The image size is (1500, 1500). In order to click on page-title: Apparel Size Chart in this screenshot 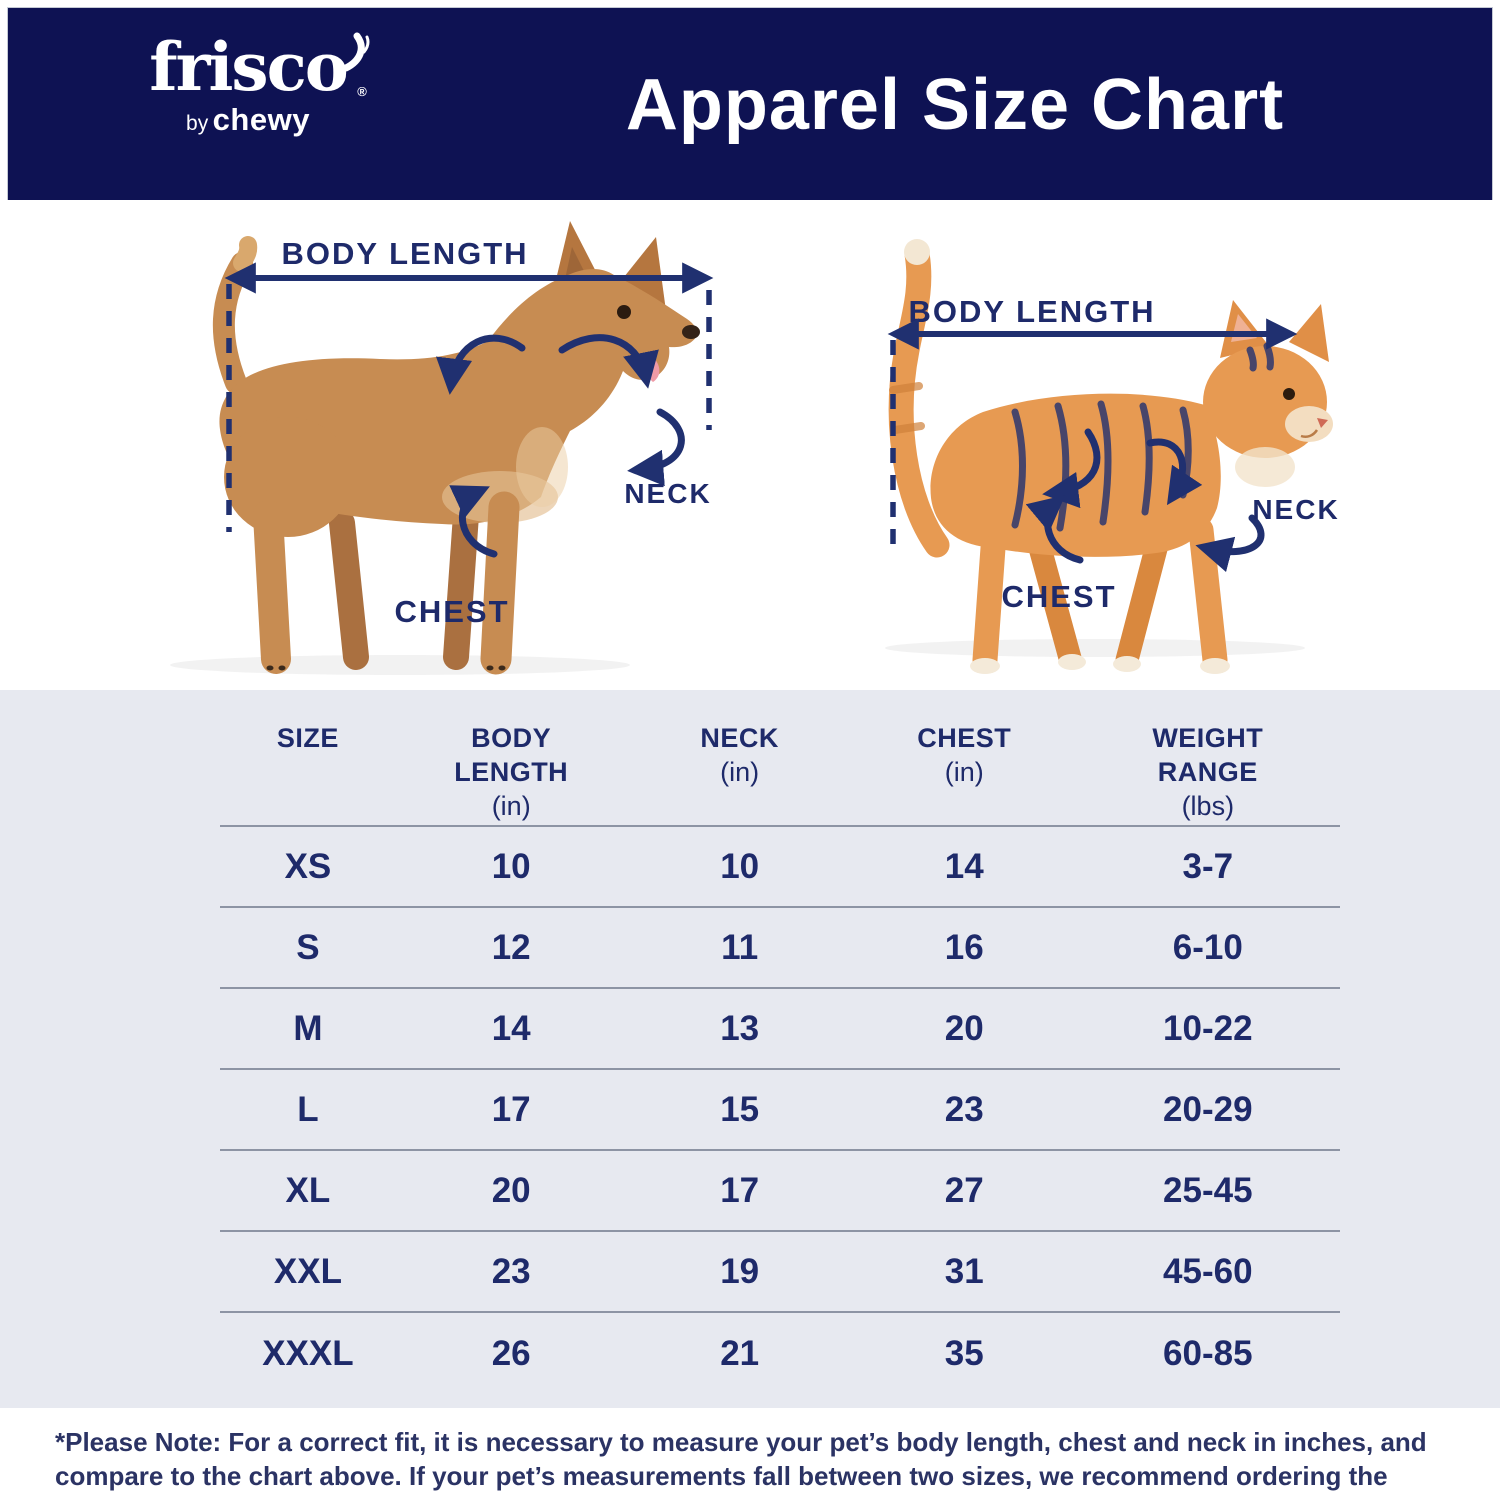, I will do `click(955, 105)`.